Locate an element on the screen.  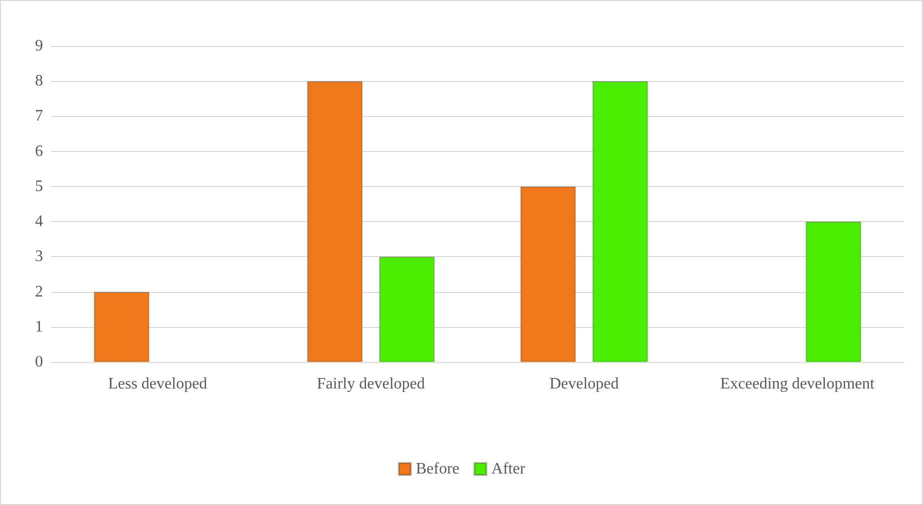
y-tick-label: 1 is located at coordinates (39, 327).